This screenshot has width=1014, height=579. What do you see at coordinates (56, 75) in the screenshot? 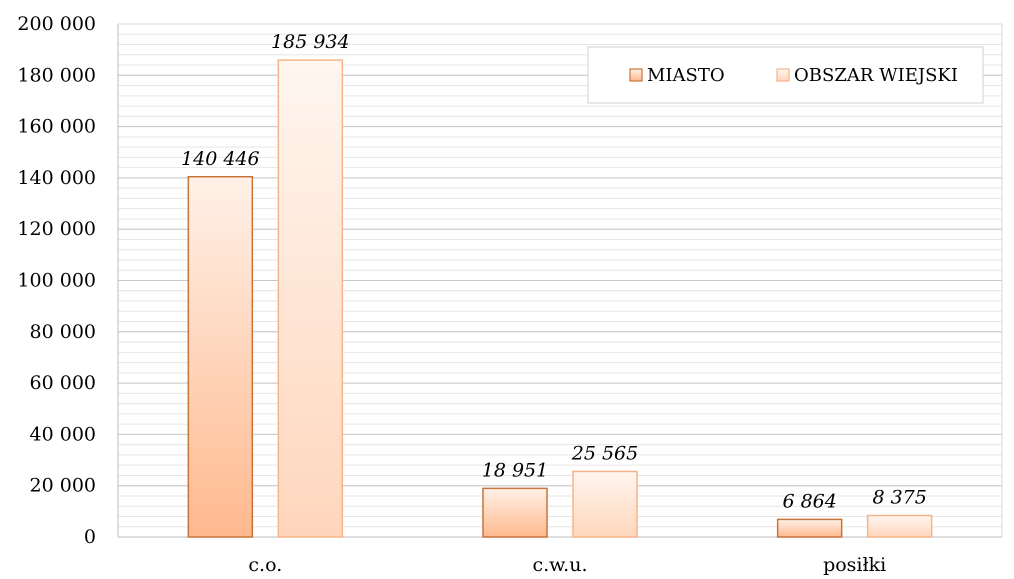
I see `y-tick-label: 180 000` at bounding box center [56, 75].